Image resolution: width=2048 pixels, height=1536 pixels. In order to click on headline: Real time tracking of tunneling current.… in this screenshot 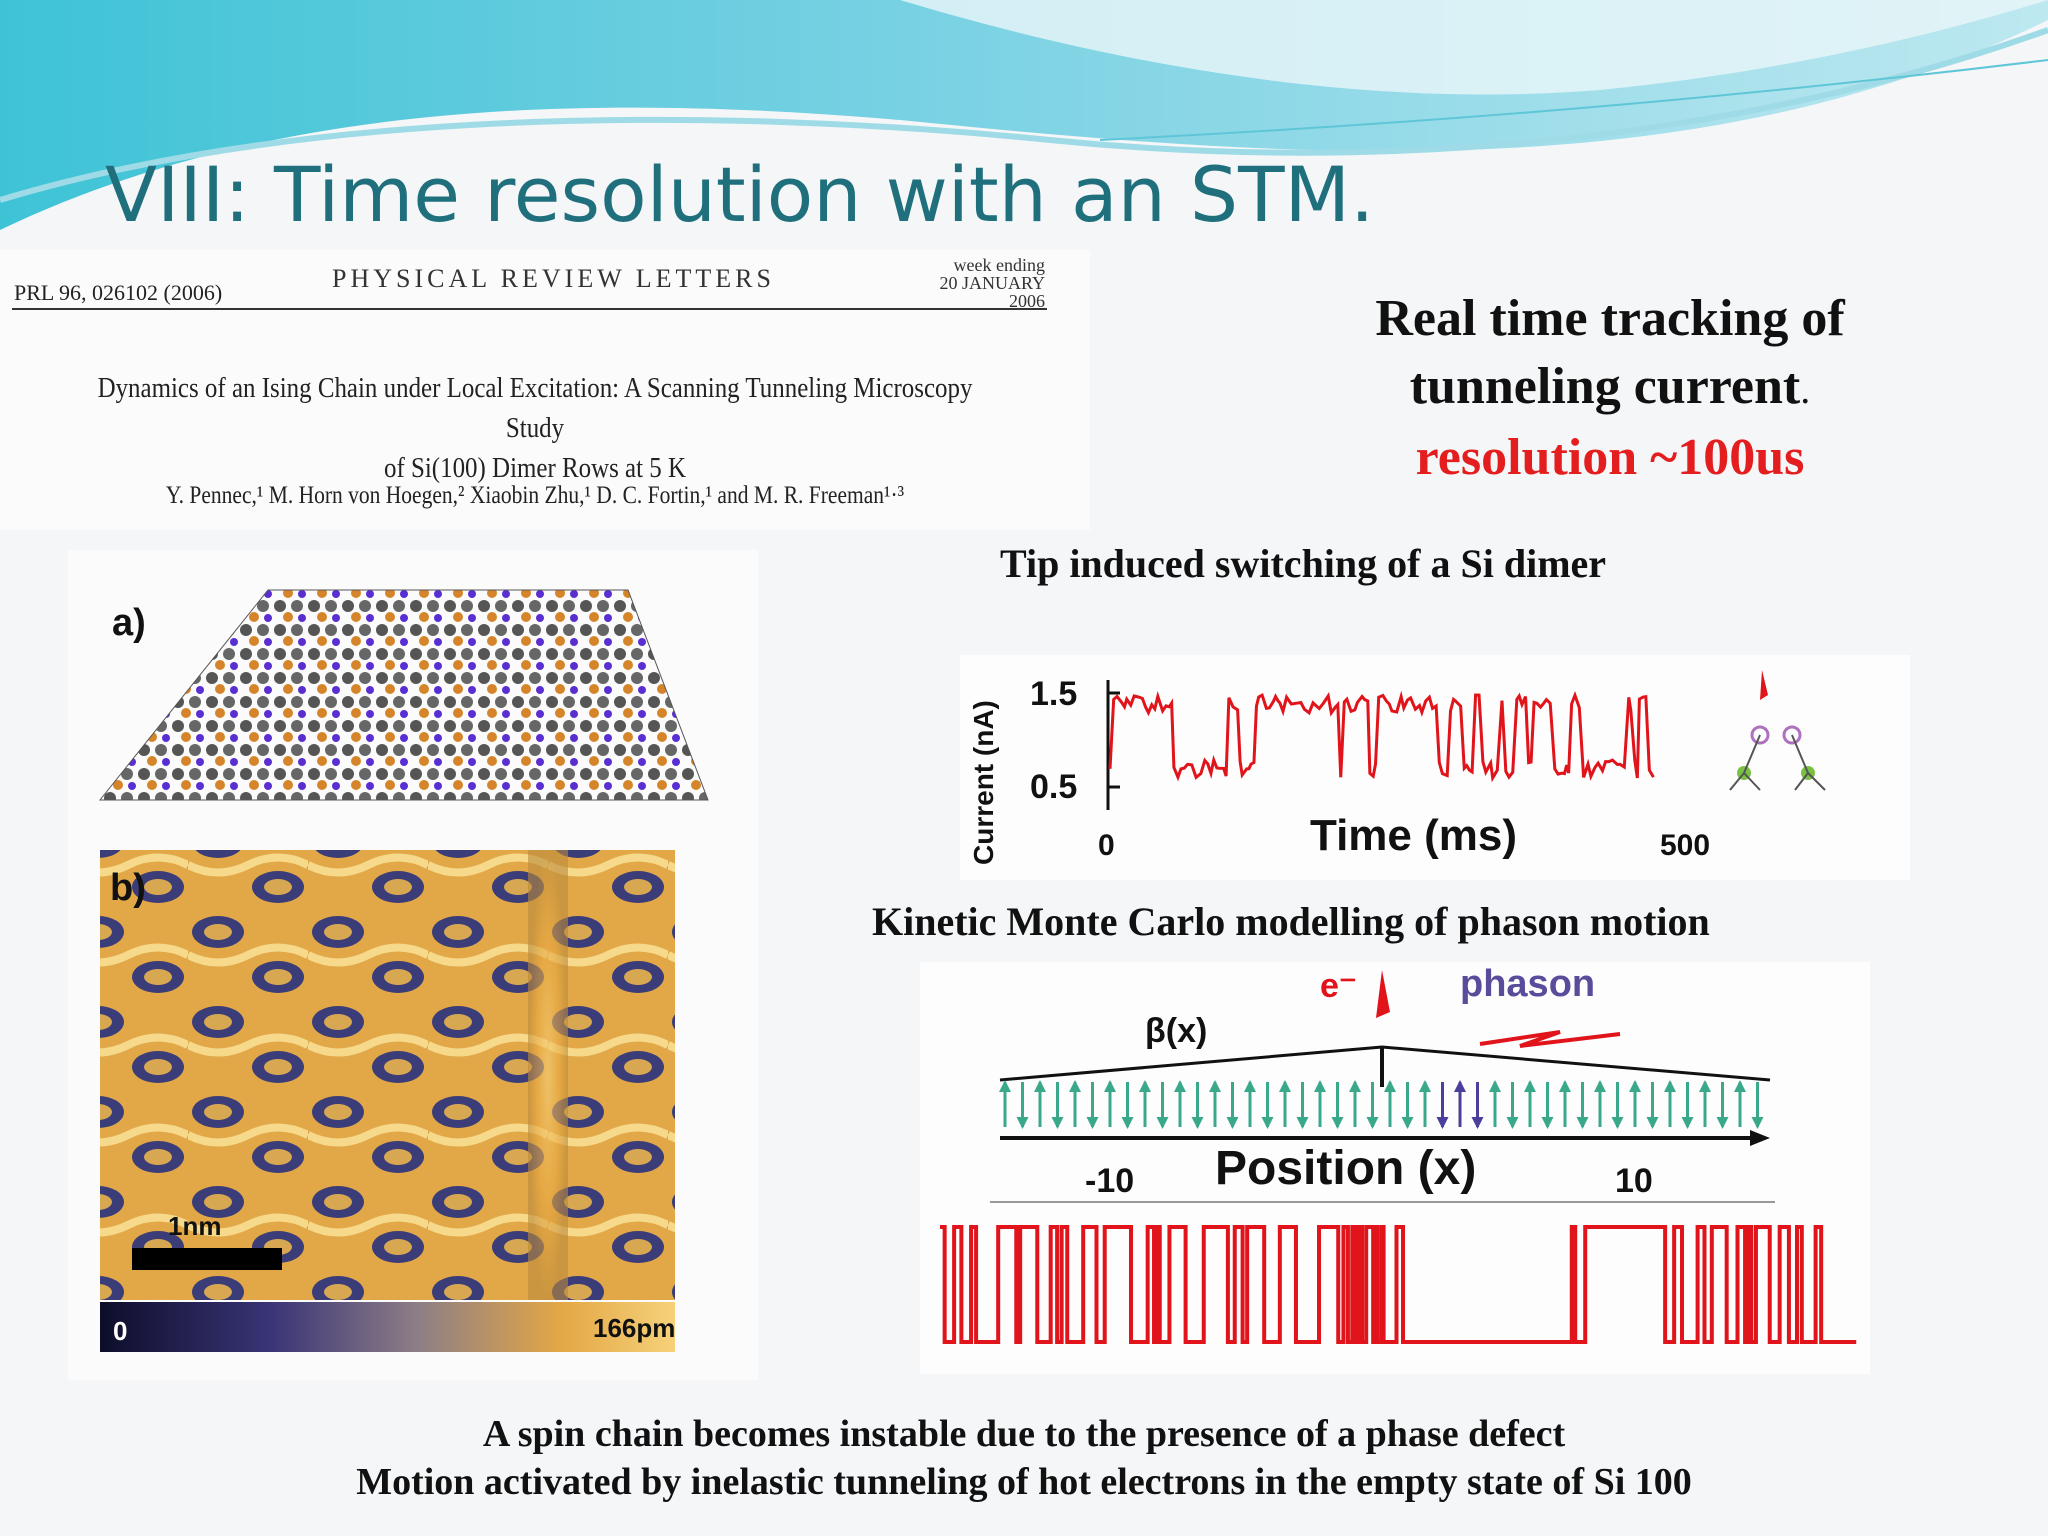, I will do `click(1610, 388)`.